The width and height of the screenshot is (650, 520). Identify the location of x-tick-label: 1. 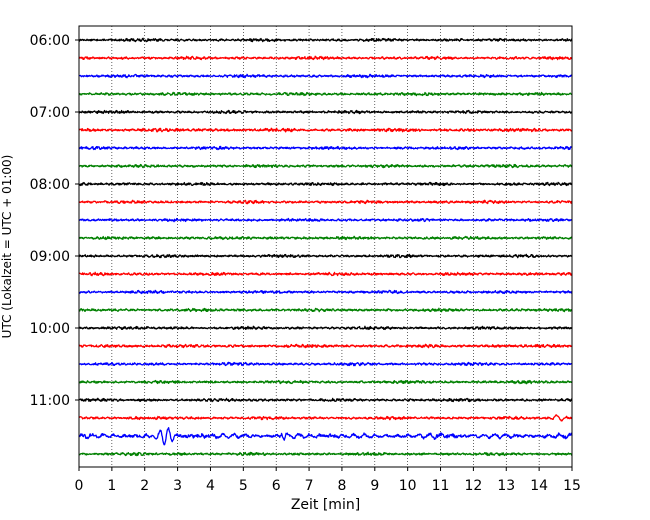
(111, 486).